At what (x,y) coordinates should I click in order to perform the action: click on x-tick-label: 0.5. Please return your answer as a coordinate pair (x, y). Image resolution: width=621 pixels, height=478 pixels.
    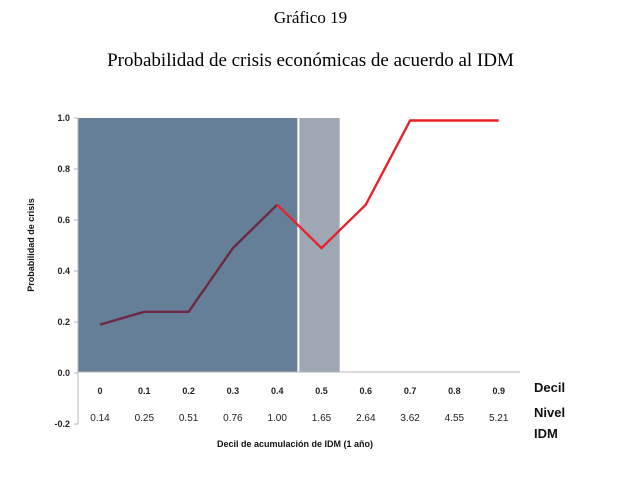
    Looking at the image, I should click on (321, 391).